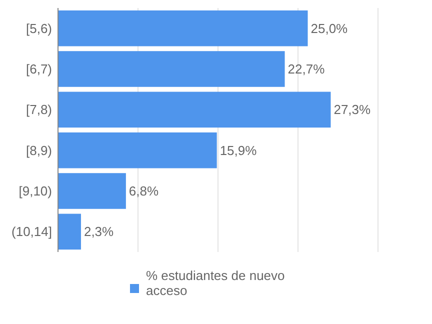 Image resolution: width=432 pixels, height=324 pixels. What do you see at coordinates (99, 232) in the screenshot?
I see `data-label: 2,3%` at bounding box center [99, 232].